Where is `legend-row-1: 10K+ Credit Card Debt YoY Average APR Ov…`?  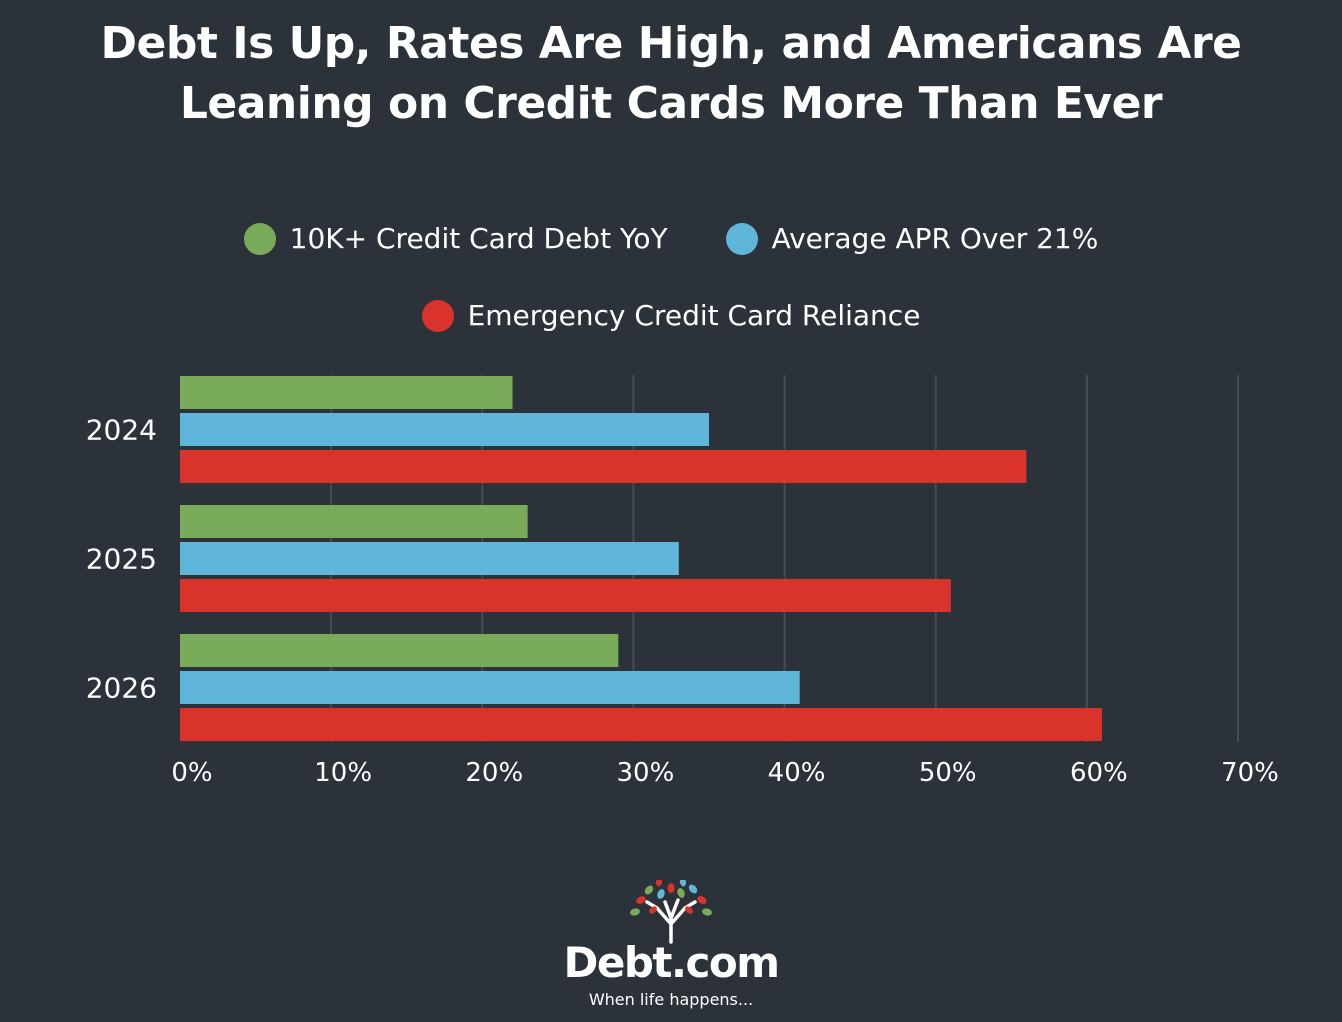 legend-row-1: 10K+ Credit Card Debt YoY Average APR Ov… is located at coordinates (671, 238).